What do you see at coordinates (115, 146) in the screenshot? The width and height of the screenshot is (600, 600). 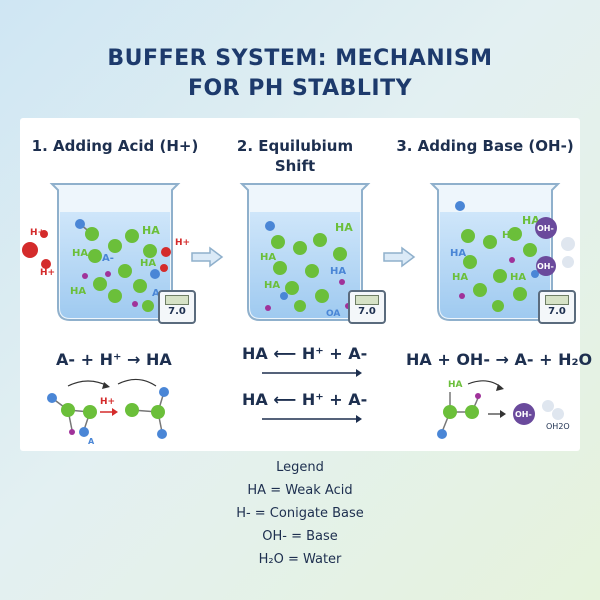 I see `step-1-heading: 1. Adding Acid (H+)` at bounding box center [115, 146].